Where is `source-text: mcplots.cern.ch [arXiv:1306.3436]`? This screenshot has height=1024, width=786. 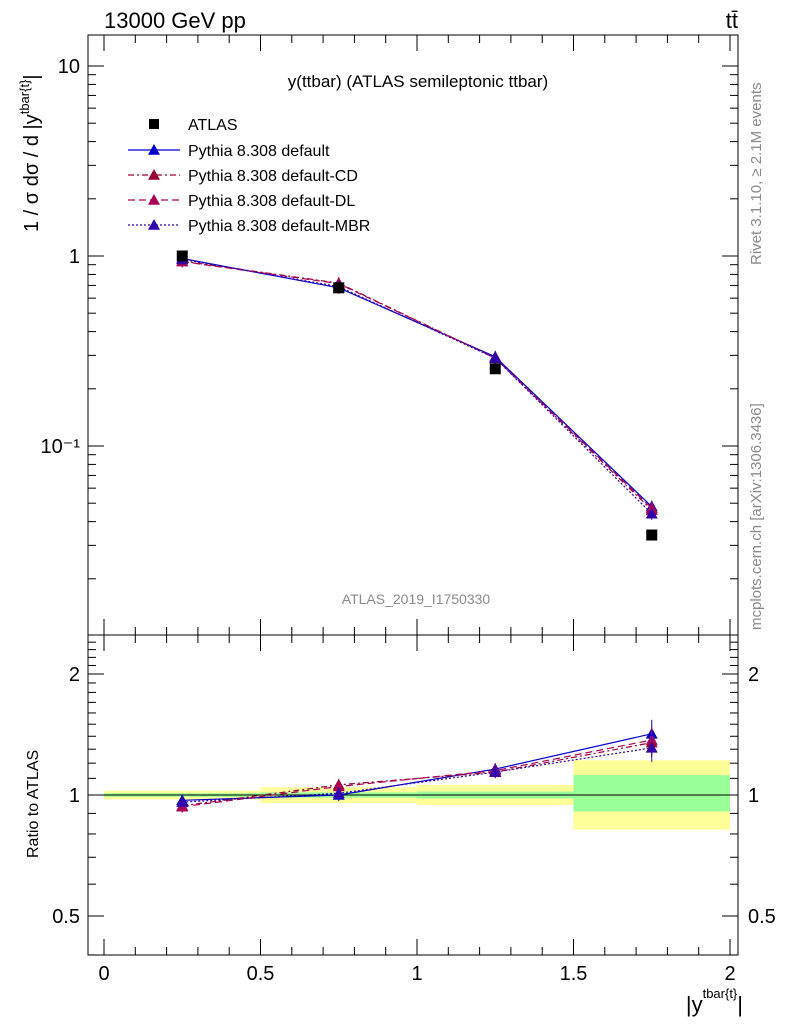
source-text: mcplots.cern.ch [arXiv:1306.3436] is located at coordinates (756, 516).